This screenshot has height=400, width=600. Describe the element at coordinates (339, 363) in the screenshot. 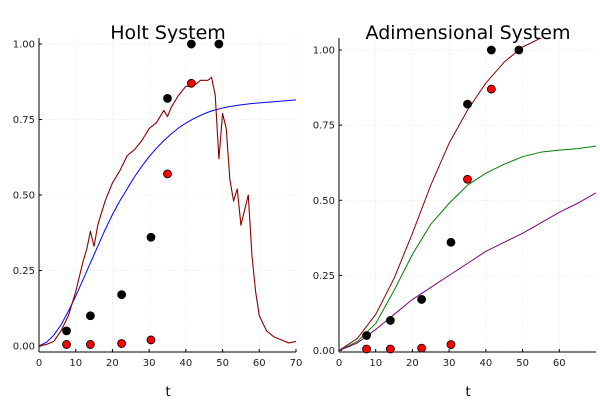

I see `adim-xtick-label-0: 0` at that location.